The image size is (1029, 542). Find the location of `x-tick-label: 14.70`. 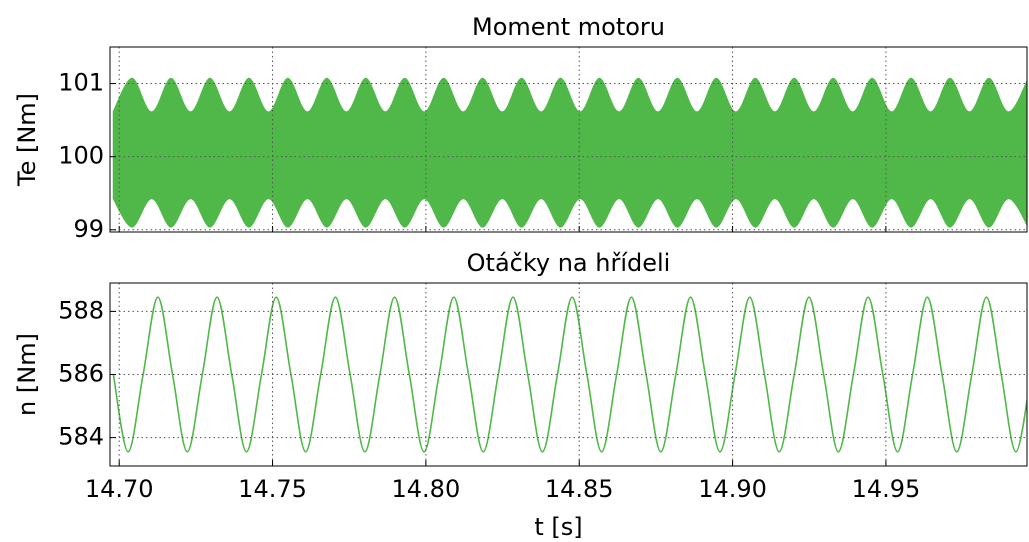

x-tick-label: 14.70 is located at coordinates (119, 489).